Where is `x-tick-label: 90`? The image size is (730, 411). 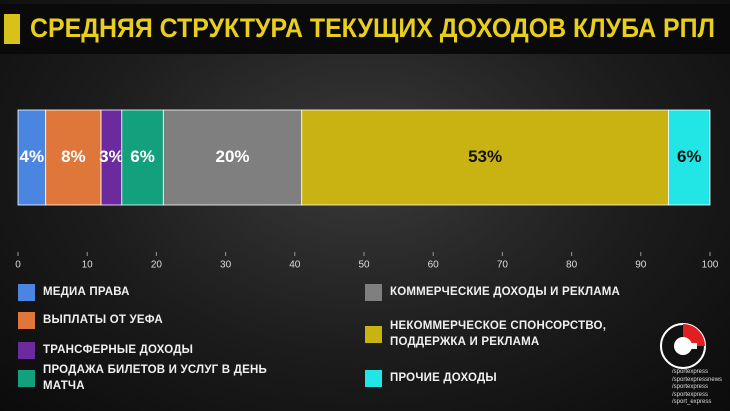 x-tick-label: 90 is located at coordinates (641, 265).